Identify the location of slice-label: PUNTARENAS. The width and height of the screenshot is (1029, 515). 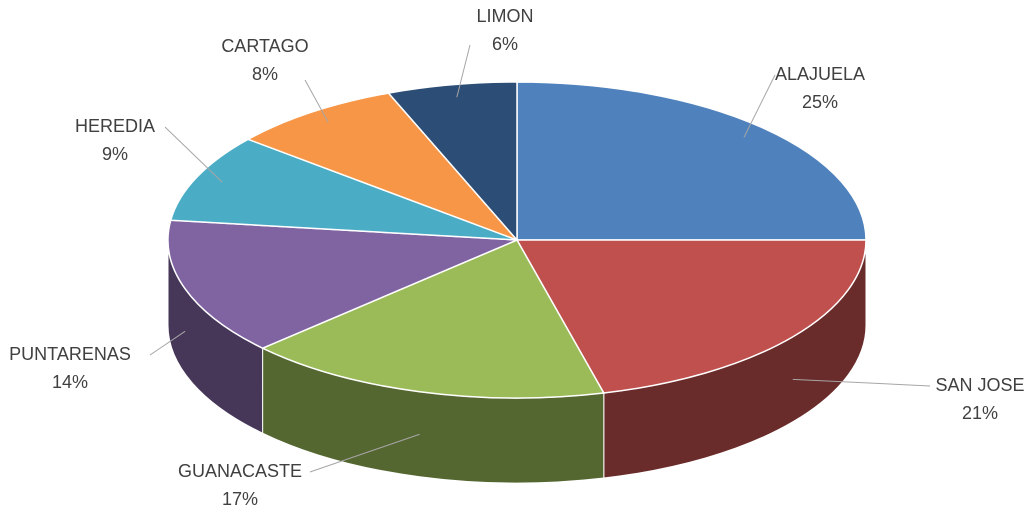
(70, 354).